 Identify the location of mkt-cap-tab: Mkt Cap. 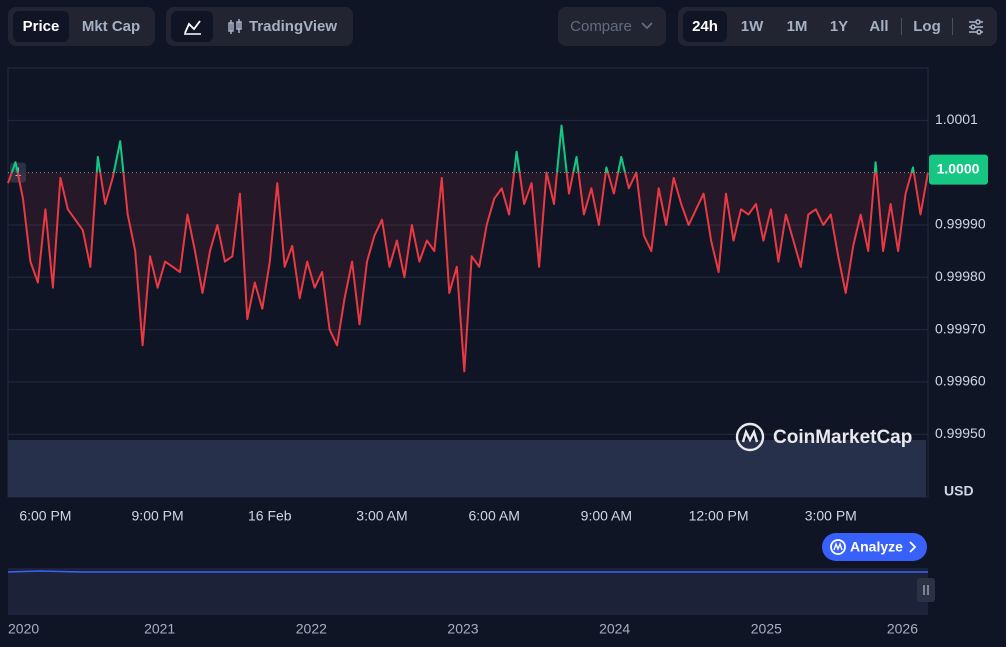
(111, 26).